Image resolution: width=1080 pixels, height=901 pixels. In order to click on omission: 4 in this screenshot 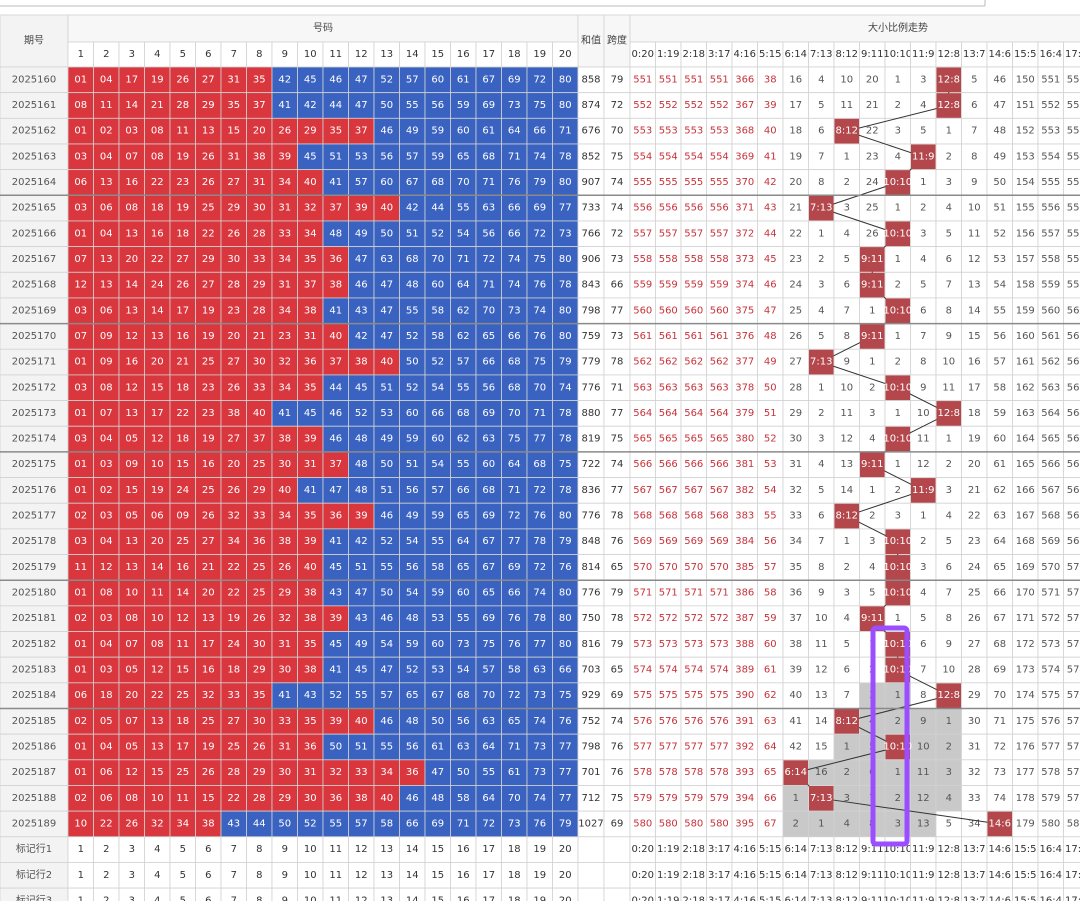, I will do `click(847, 823)`.